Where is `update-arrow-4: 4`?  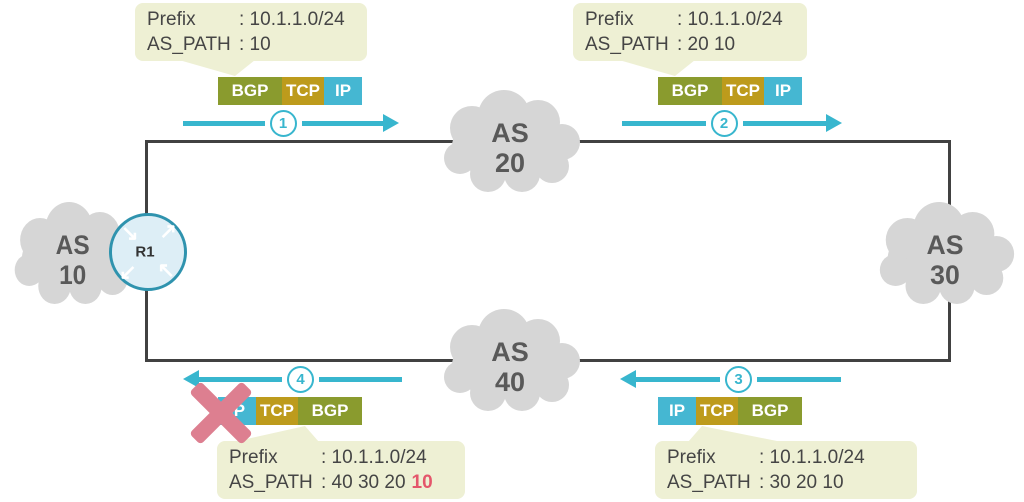 update-arrow-4: 4 is located at coordinates (292, 379).